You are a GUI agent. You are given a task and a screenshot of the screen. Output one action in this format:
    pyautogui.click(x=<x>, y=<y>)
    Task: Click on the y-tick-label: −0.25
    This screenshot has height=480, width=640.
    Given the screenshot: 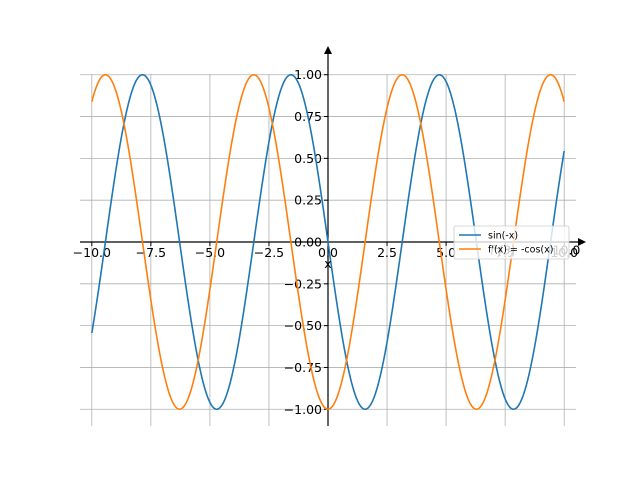 What is the action you would take?
    pyautogui.click(x=303, y=283)
    